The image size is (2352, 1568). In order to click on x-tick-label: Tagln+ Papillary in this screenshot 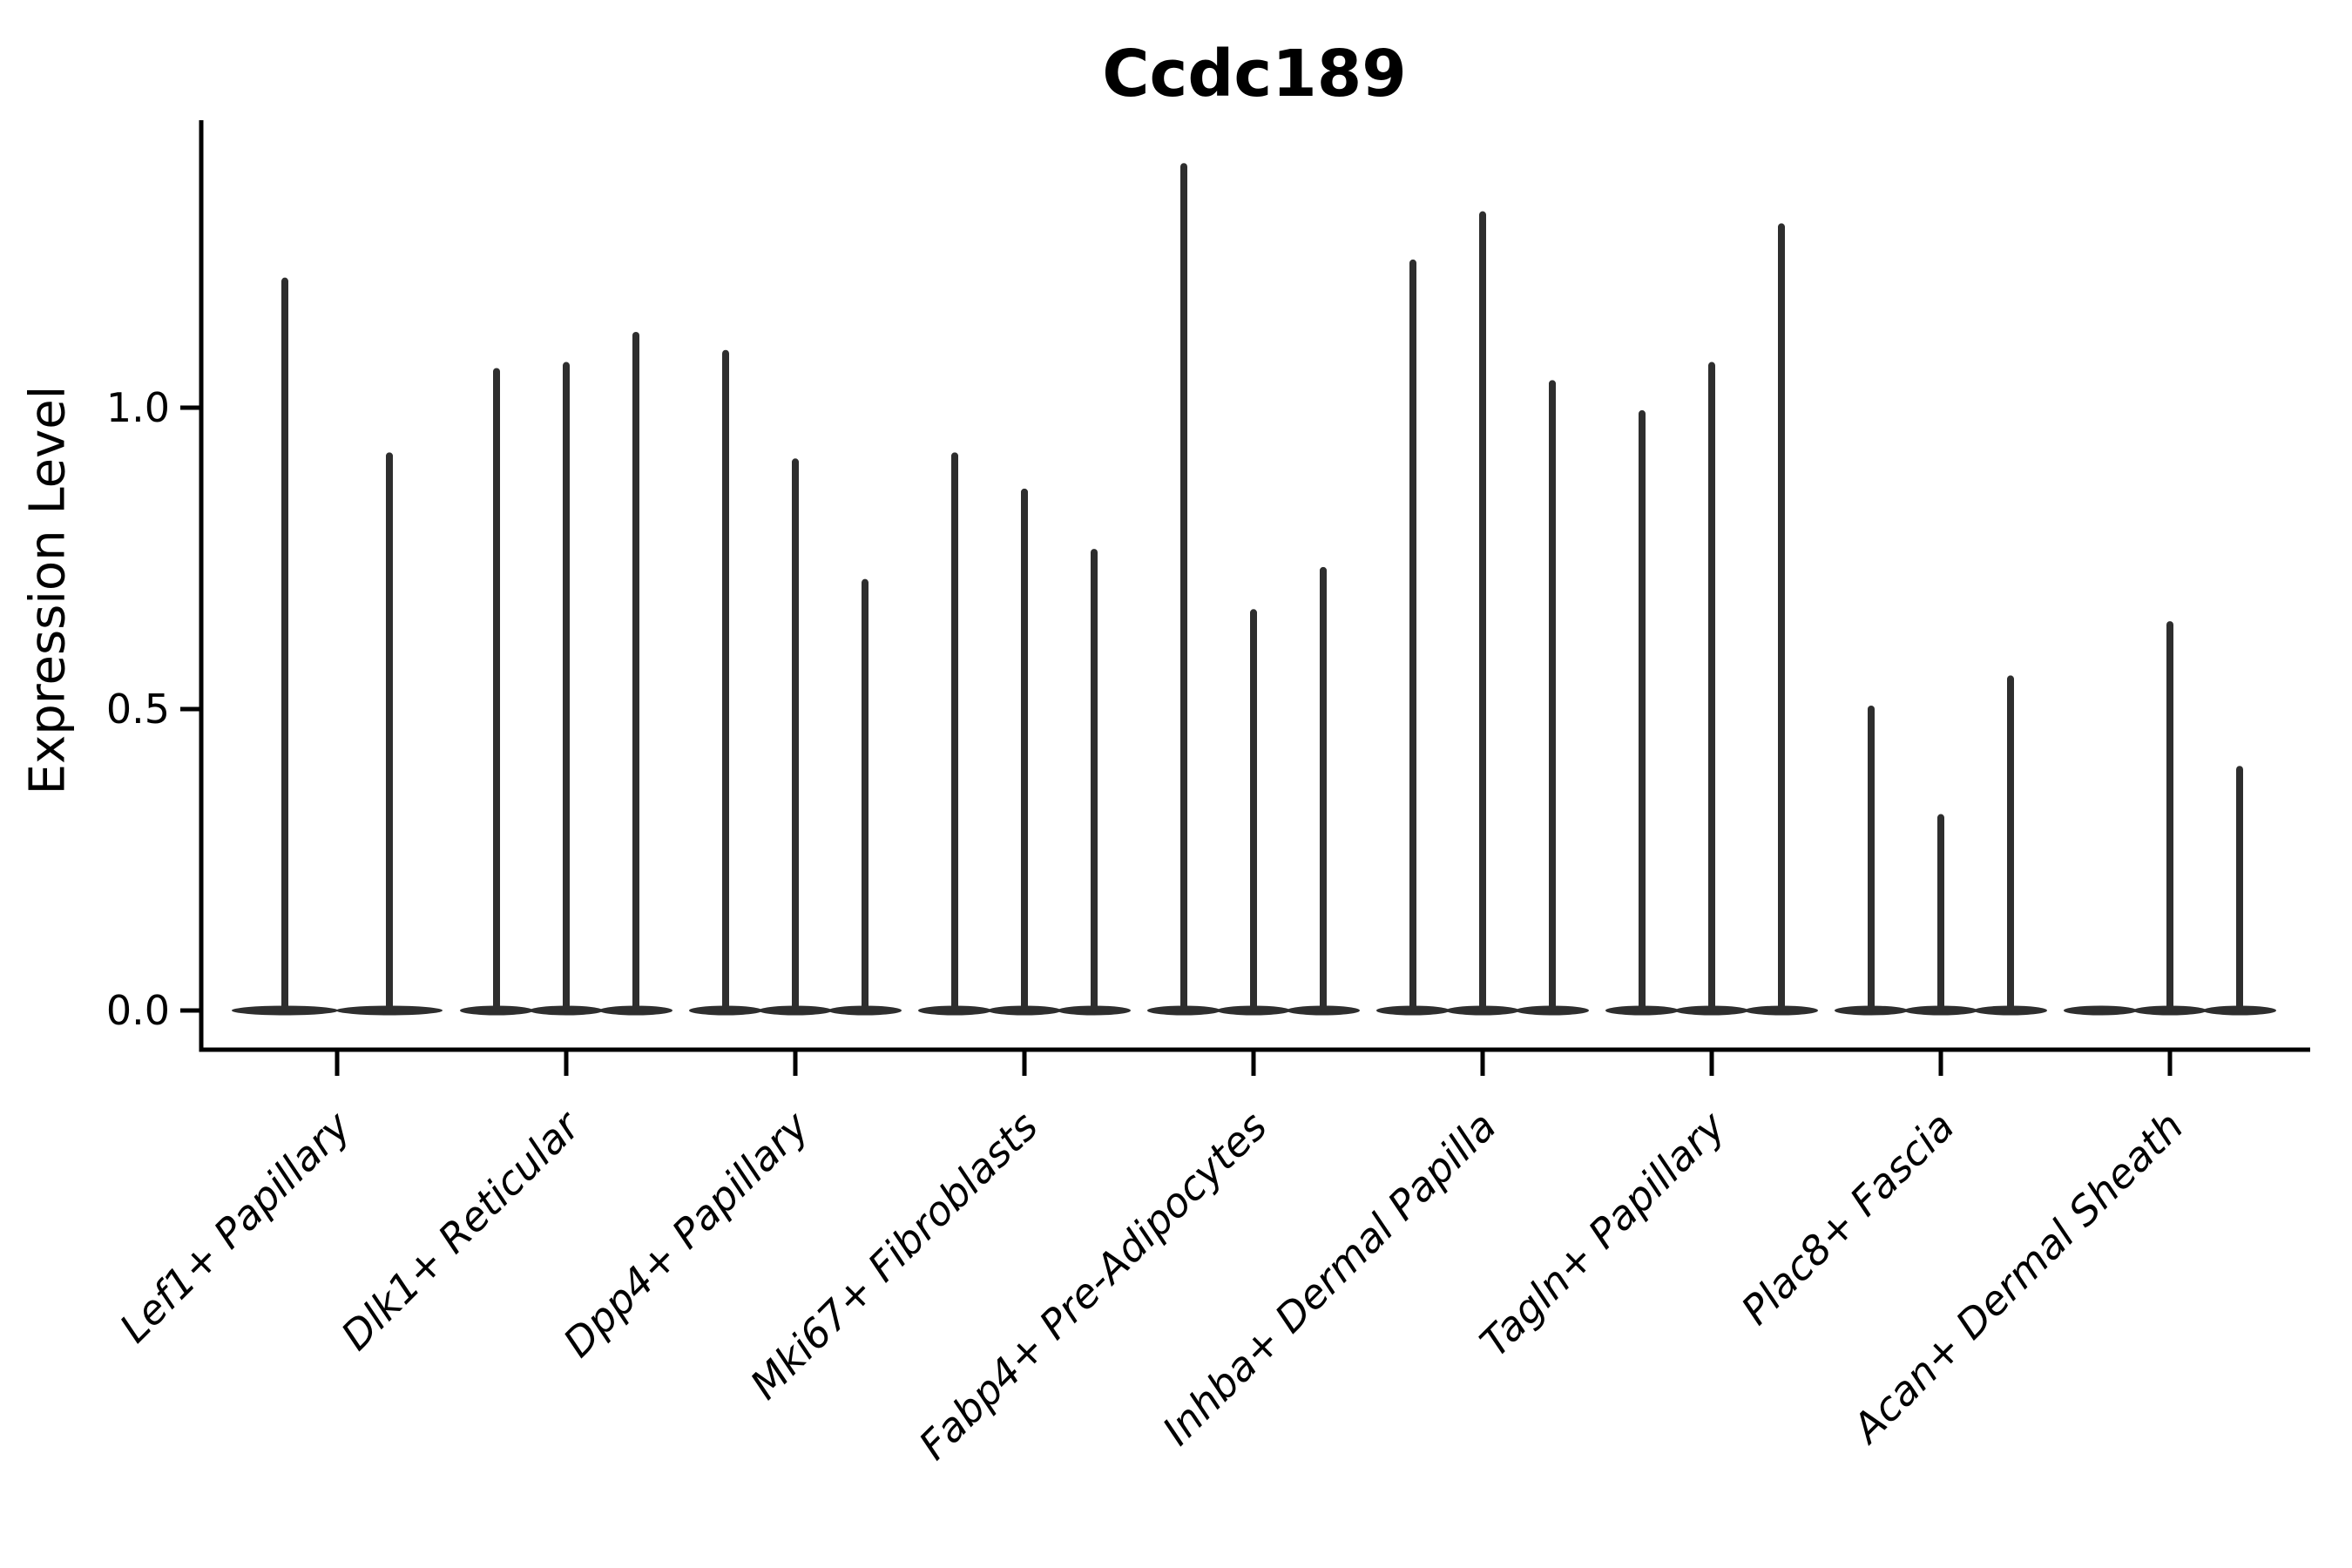, I will do `click(1602, 1234)`.